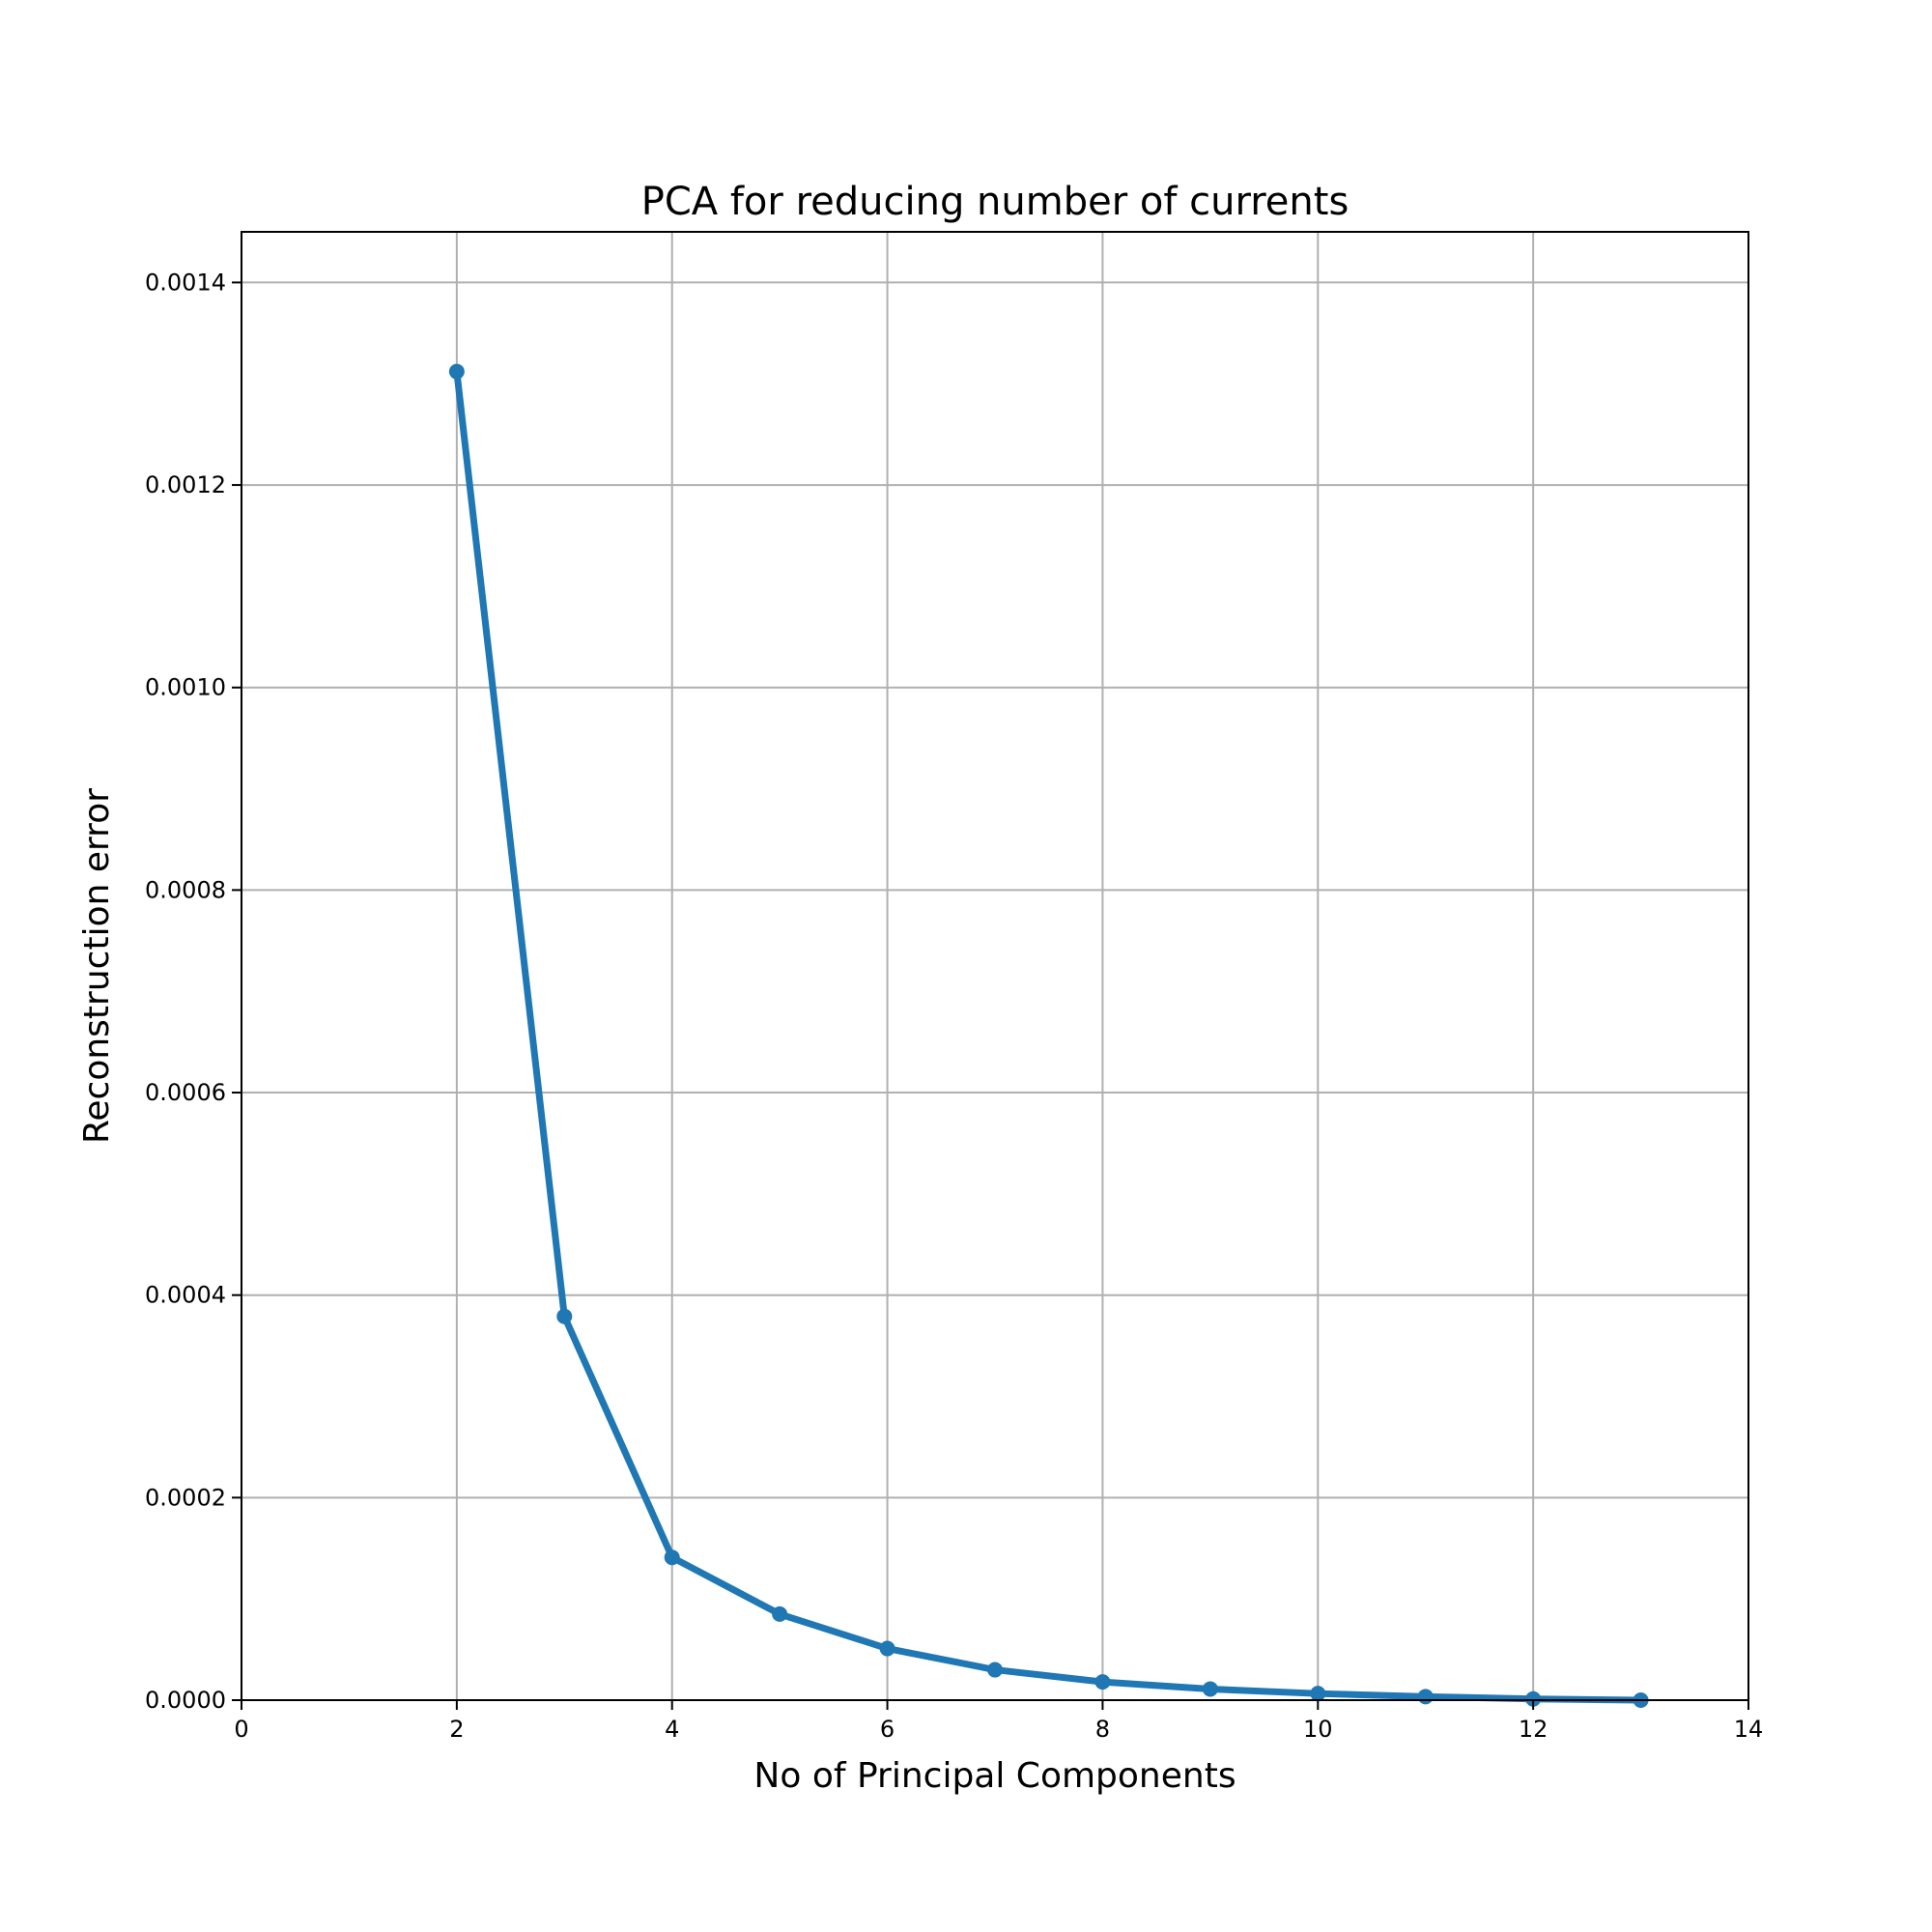  What do you see at coordinates (185, 282) in the screenshot?
I see `y-tick-label: 0.0014` at bounding box center [185, 282].